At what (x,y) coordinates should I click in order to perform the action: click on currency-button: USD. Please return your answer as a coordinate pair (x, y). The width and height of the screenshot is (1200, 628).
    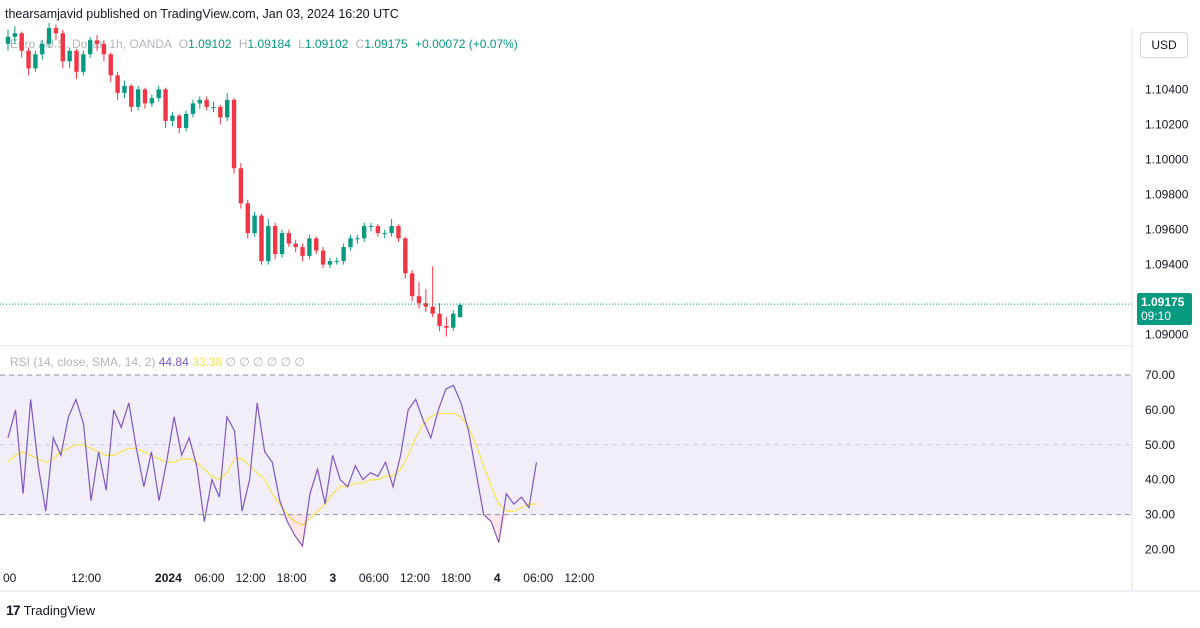
    Looking at the image, I should click on (1164, 45).